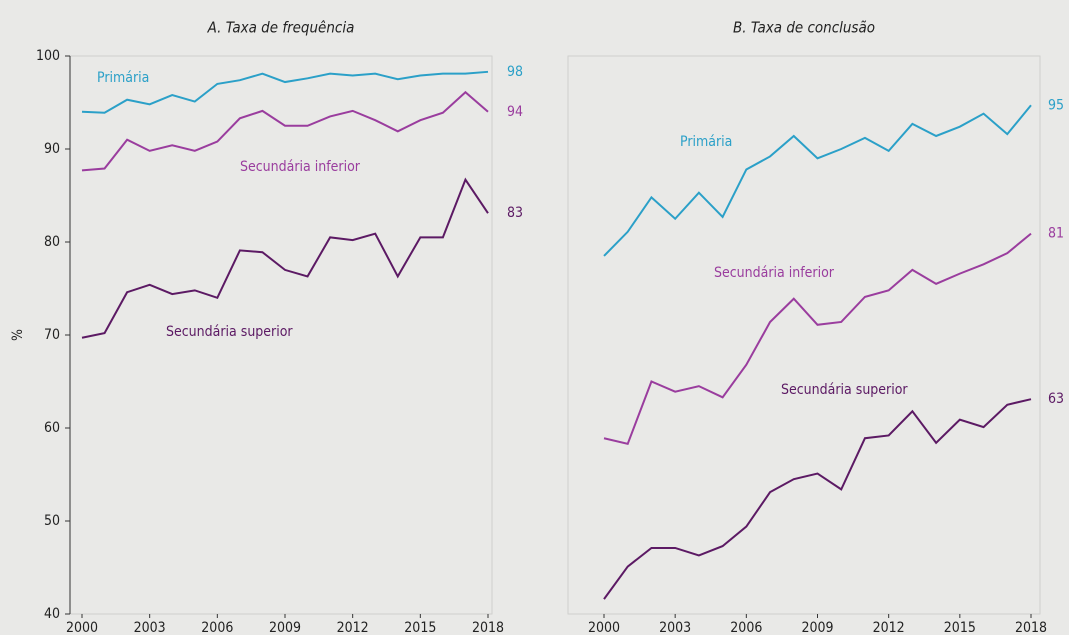  I want to click on y-tick-label: 40, so click(52, 614).